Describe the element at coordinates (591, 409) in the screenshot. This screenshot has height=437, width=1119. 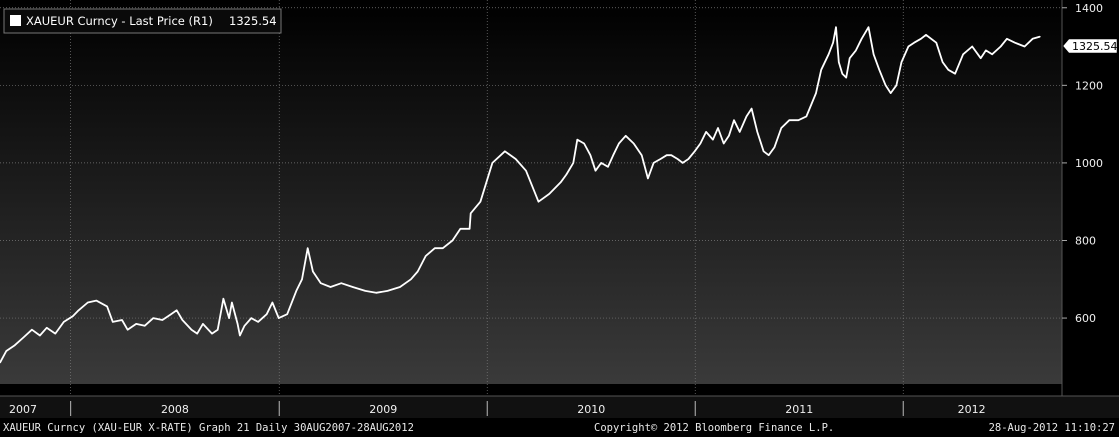
I see `x-tick-label: 2010` at that location.